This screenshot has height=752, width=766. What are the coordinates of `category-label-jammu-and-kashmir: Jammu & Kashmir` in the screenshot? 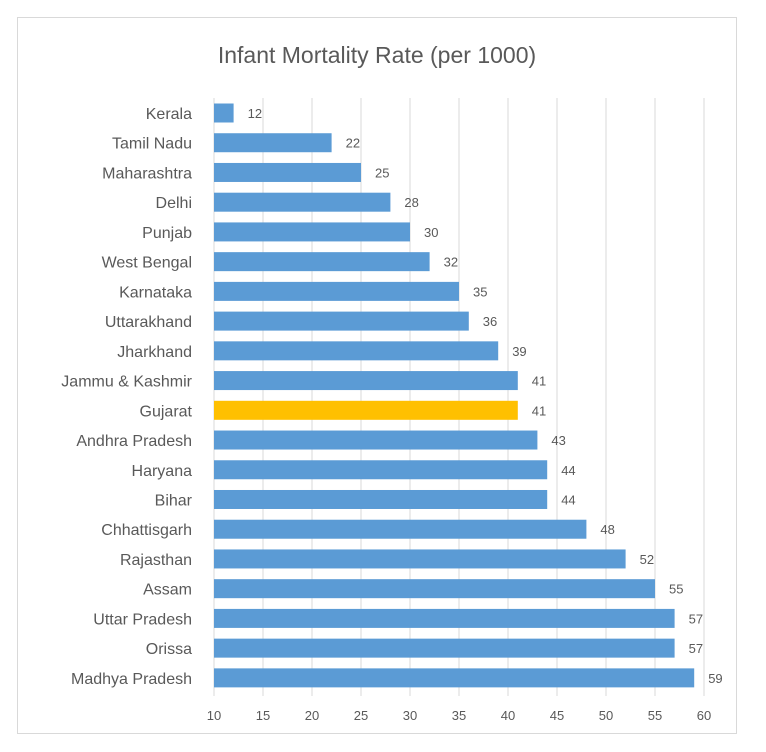 It's located at (126, 382).